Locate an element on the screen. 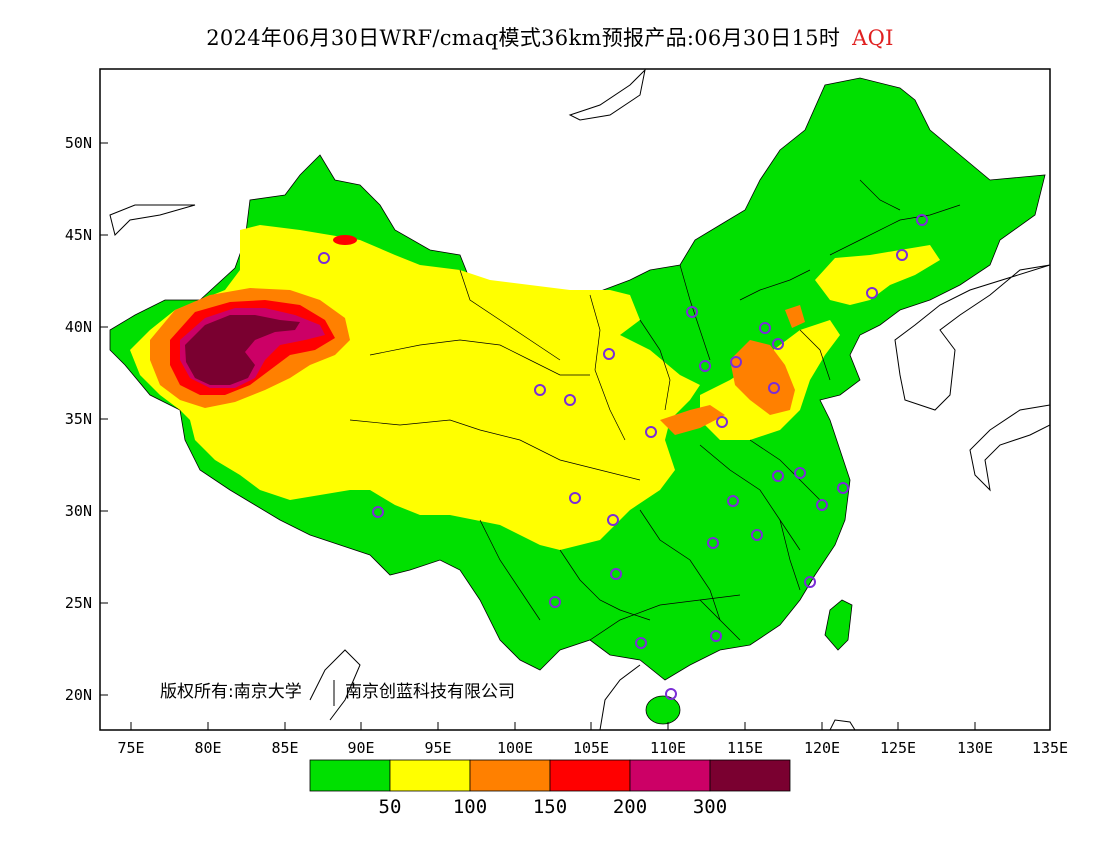  latitude-tick-label: 30N is located at coordinates (78, 511).